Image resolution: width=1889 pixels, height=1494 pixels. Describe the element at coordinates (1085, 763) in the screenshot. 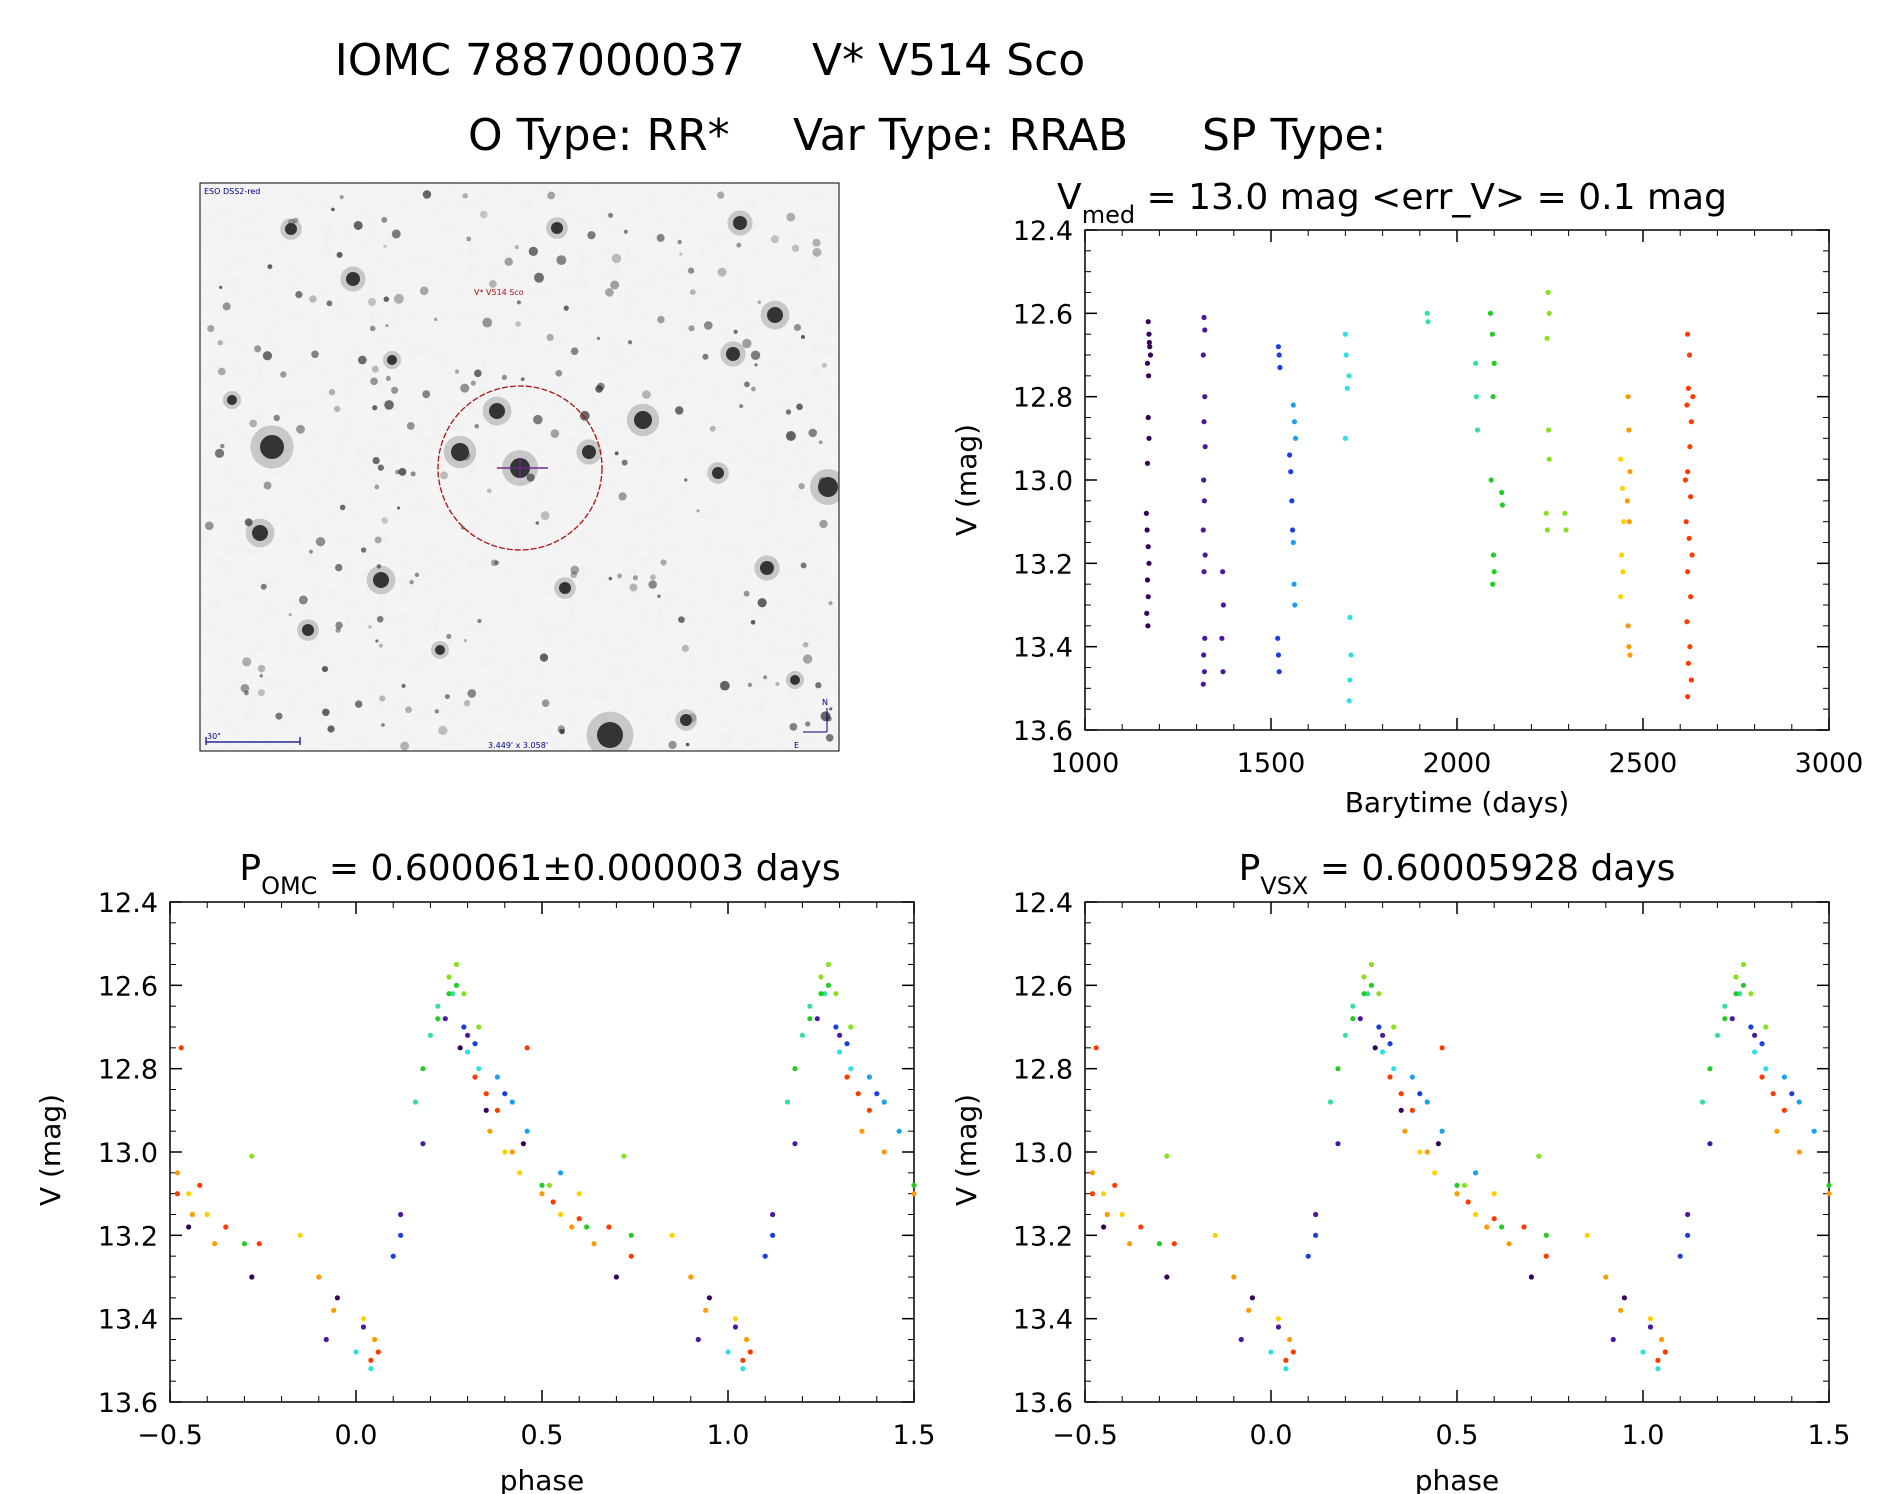

I see `x-tick-label: 1000` at that location.